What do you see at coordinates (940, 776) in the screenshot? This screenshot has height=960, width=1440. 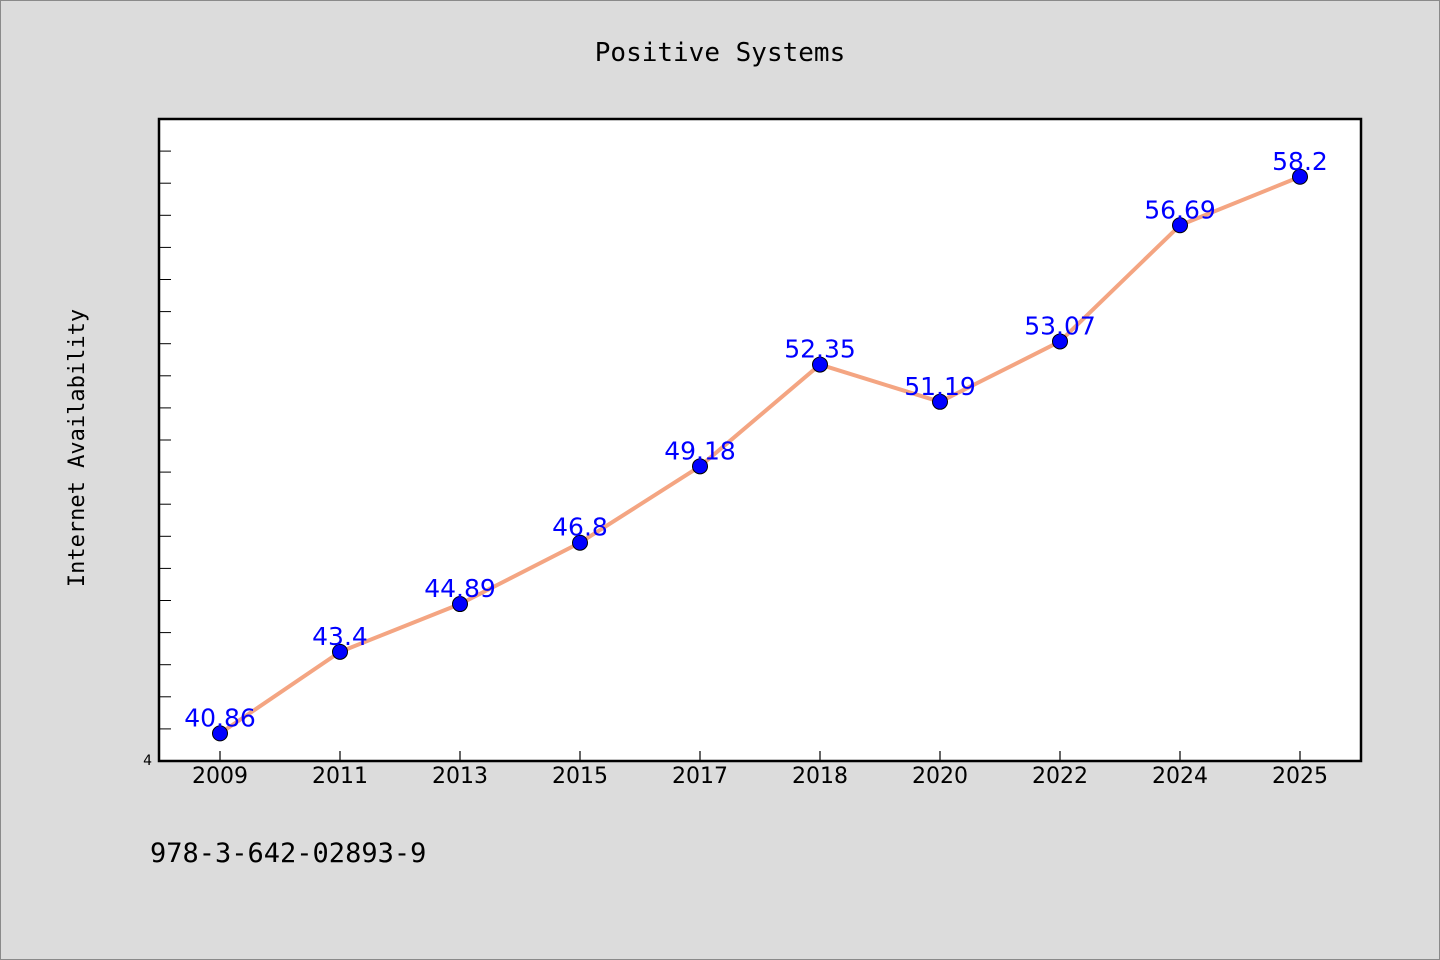 I see `x-tick-label: 2020` at bounding box center [940, 776].